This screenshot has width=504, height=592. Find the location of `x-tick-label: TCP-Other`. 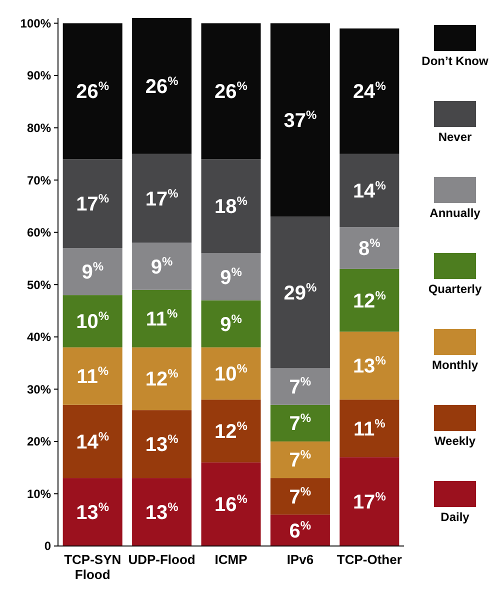

x-tick-label: TCP-Other is located at coordinates (369, 559).